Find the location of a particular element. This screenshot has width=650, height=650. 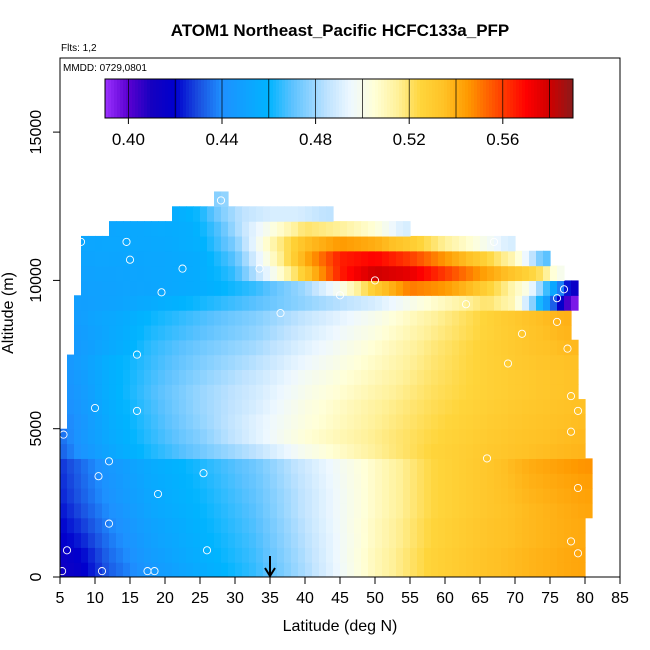

colorbar-gradient is located at coordinates (339, 98).